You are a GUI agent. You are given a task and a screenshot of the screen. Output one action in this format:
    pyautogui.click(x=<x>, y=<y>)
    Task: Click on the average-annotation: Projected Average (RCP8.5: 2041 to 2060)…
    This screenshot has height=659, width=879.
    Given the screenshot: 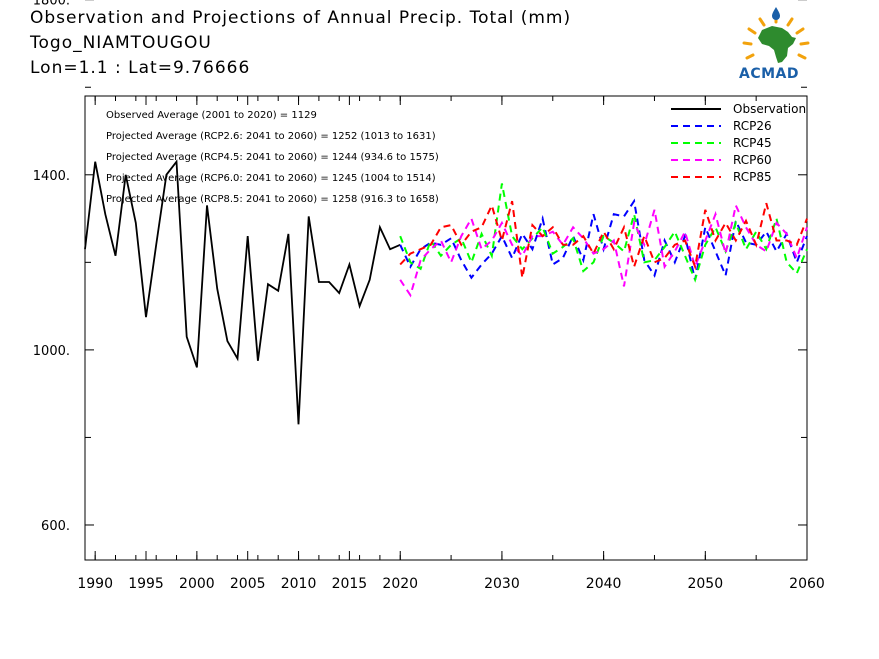 What is the action you would take?
    pyautogui.click(x=272, y=199)
    